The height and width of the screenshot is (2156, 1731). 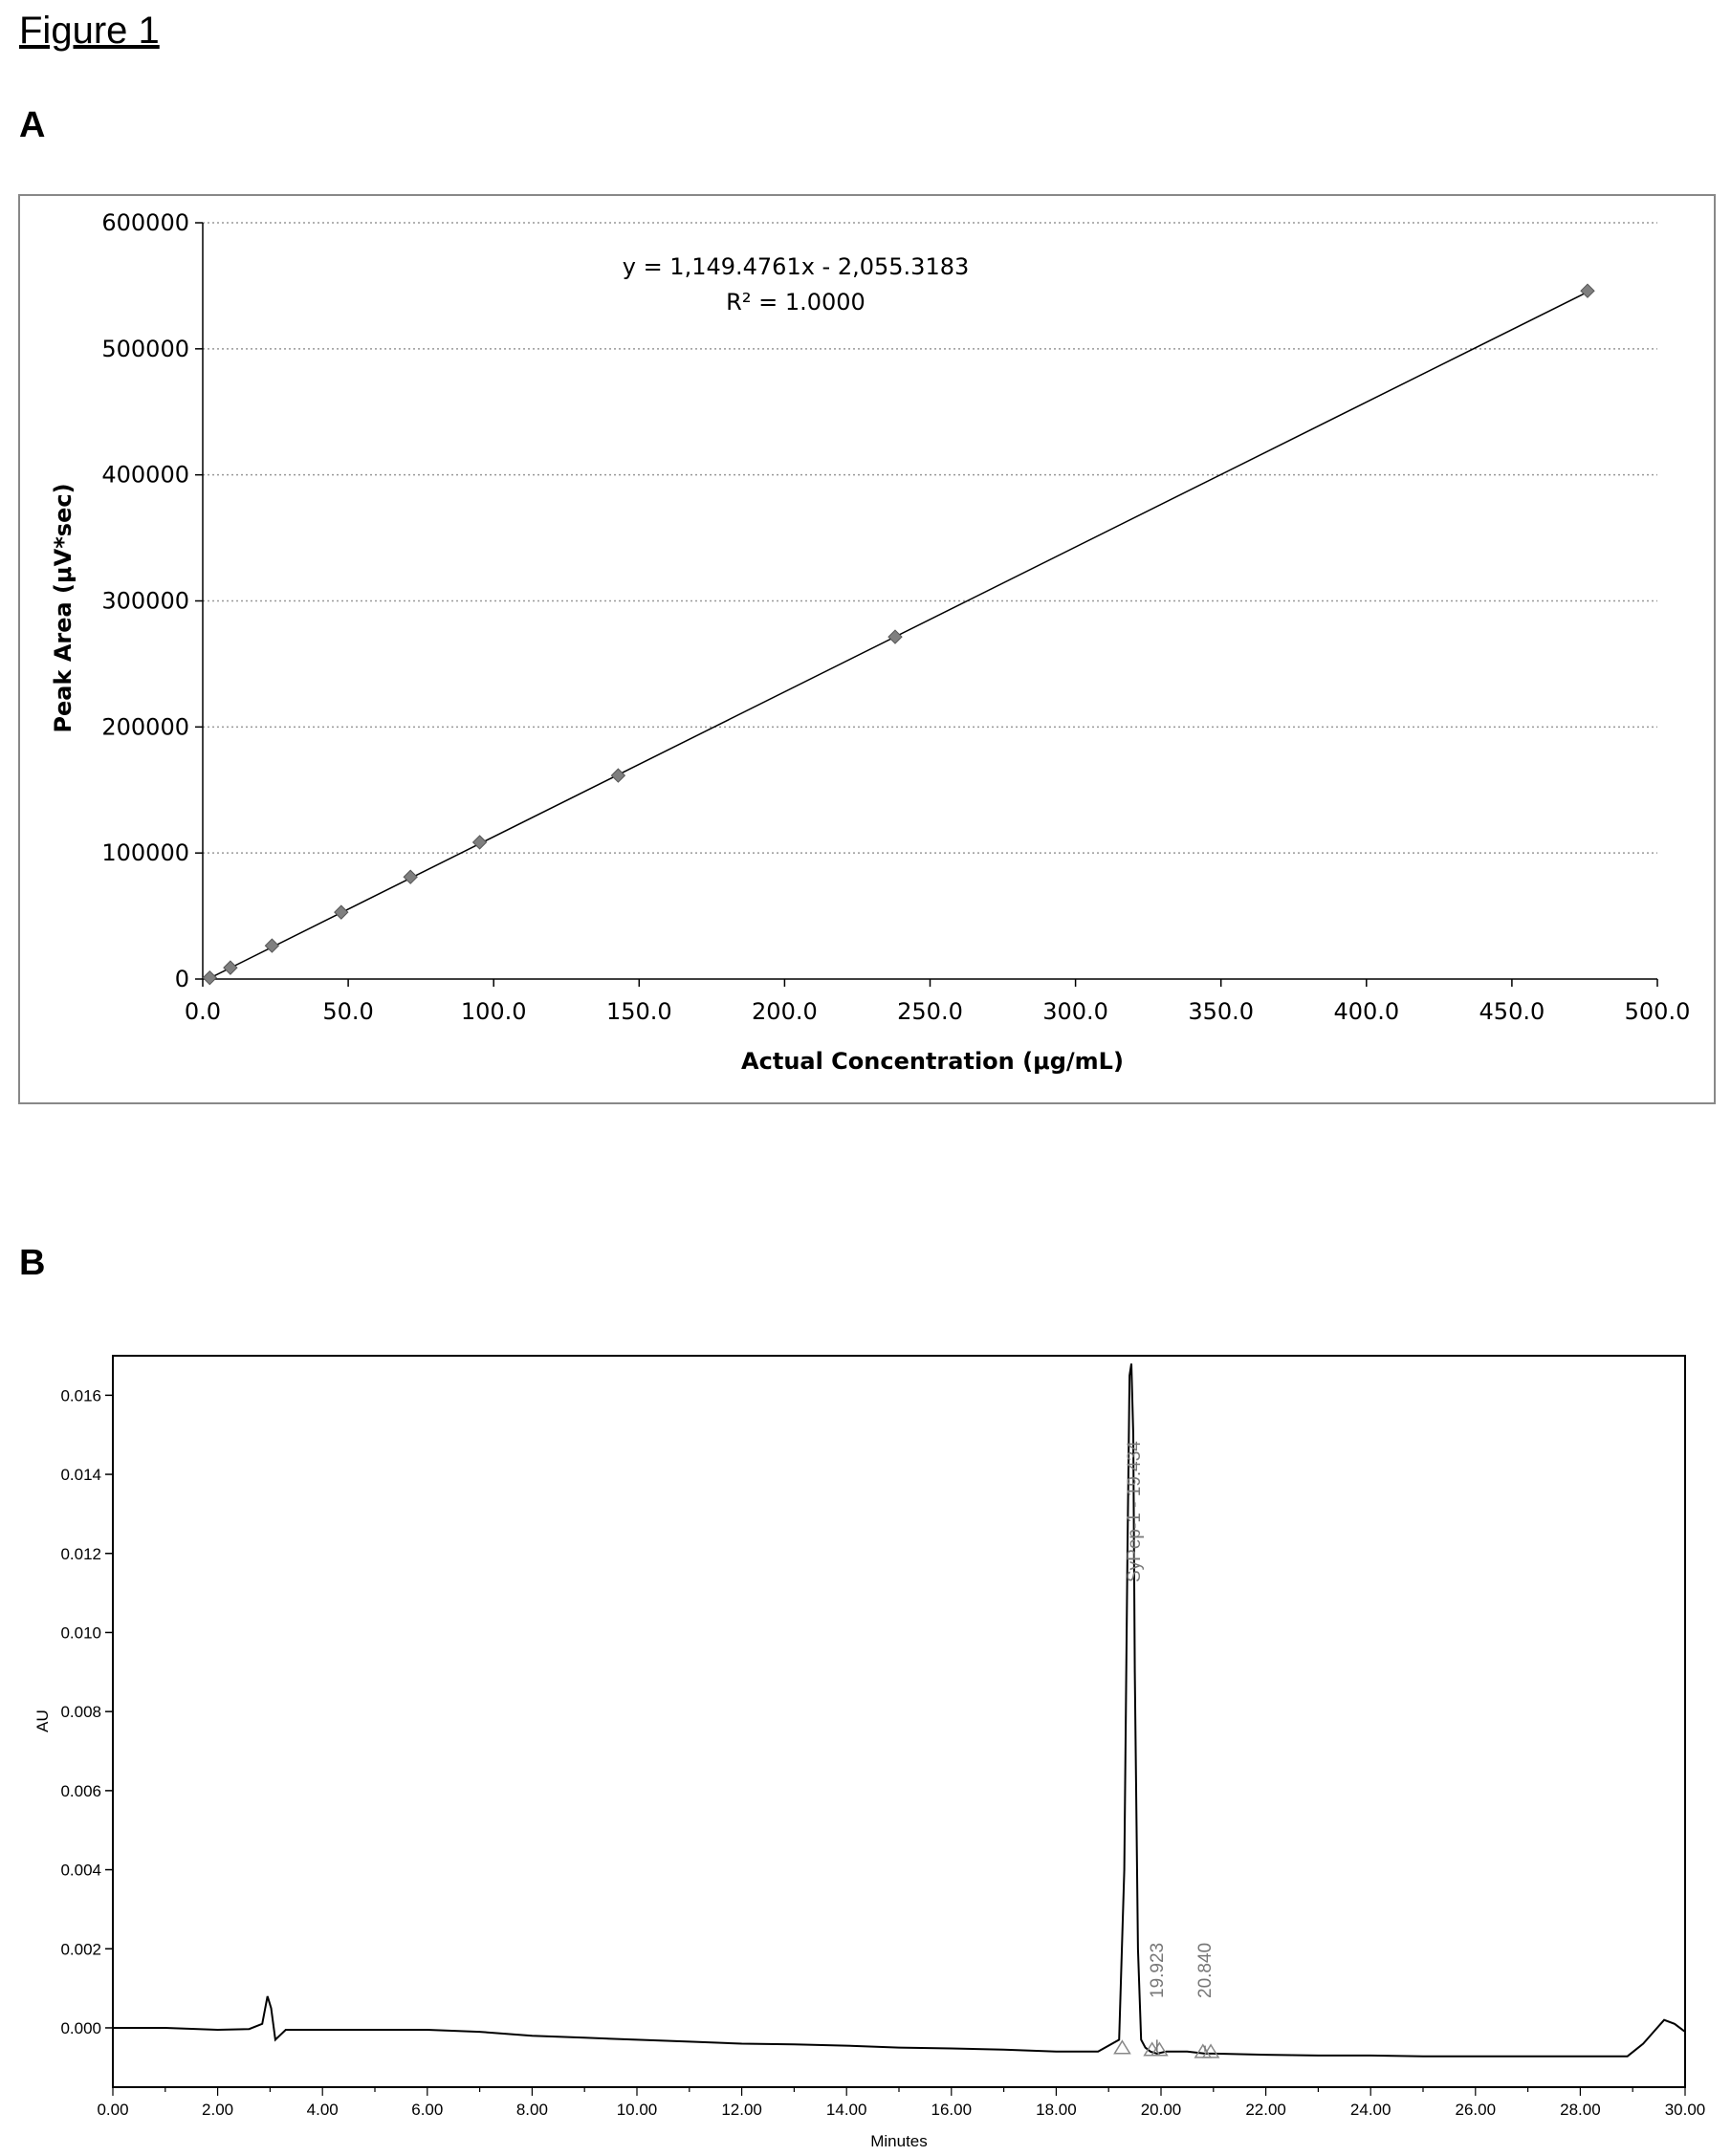 What do you see at coordinates (952, 2110) in the screenshot?
I see `x-tick-label: 16.00` at bounding box center [952, 2110].